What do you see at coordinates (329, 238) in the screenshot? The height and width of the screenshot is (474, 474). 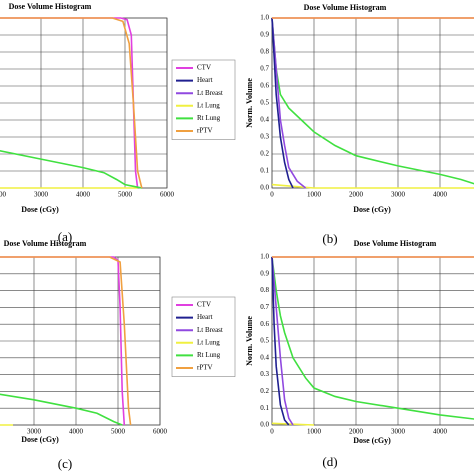 I see `caption: (b)` at bounding box center [329, 238].